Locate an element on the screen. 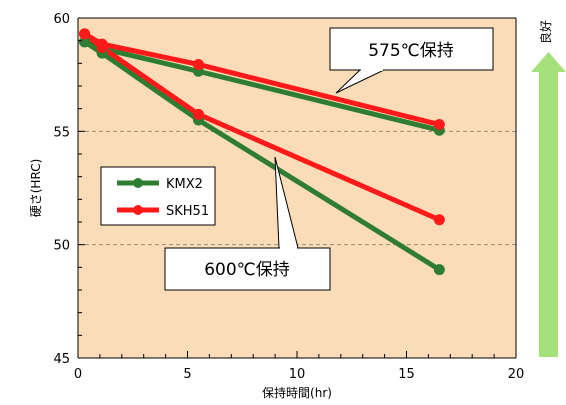 The image size is (566, 405). x-tick-label: 15 is located at coordinates (406, 374).